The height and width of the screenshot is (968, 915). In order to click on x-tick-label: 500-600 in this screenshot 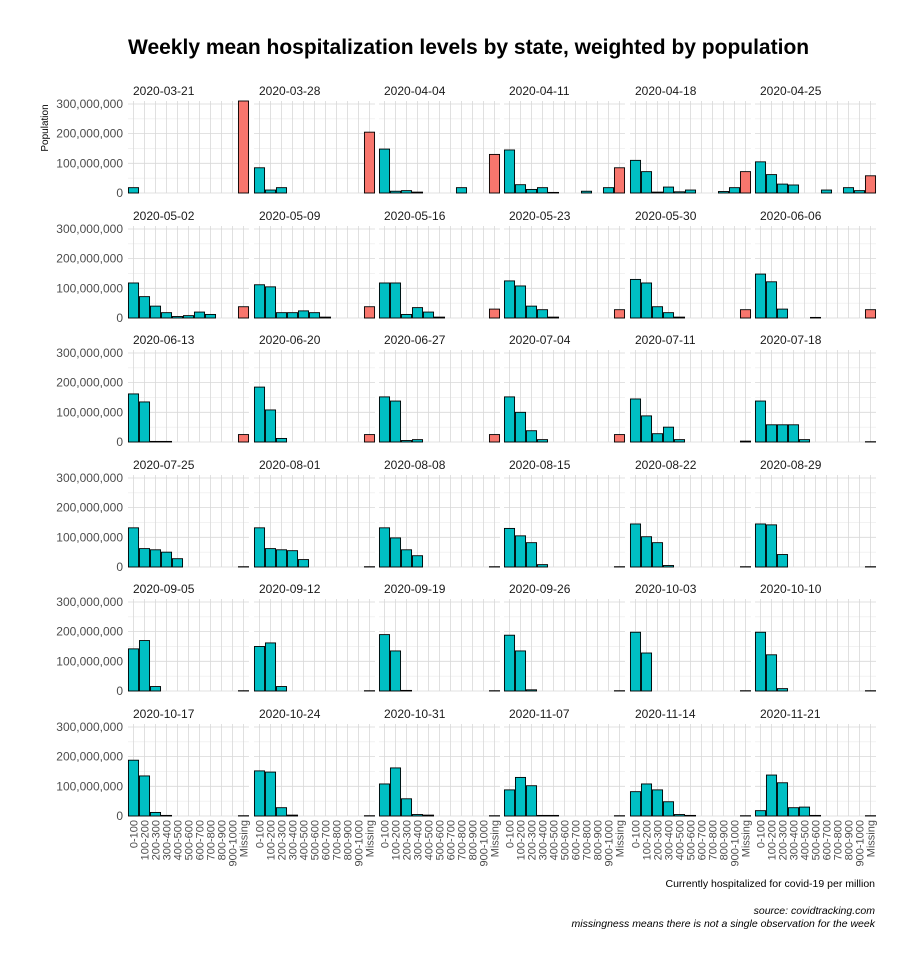, I will do `click(817, 840)`.